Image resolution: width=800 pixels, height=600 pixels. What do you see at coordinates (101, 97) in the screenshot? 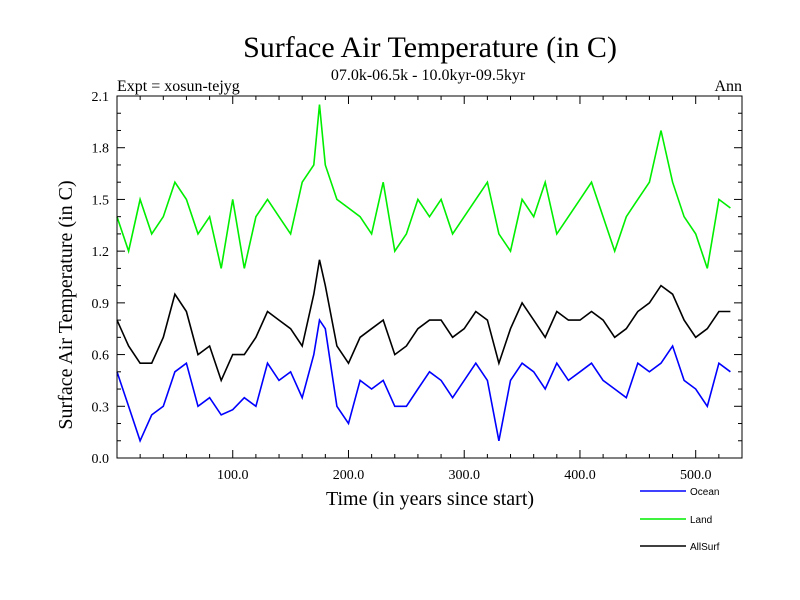
I see `y-tick-label: 2.1` at bounding box center [101, 97].